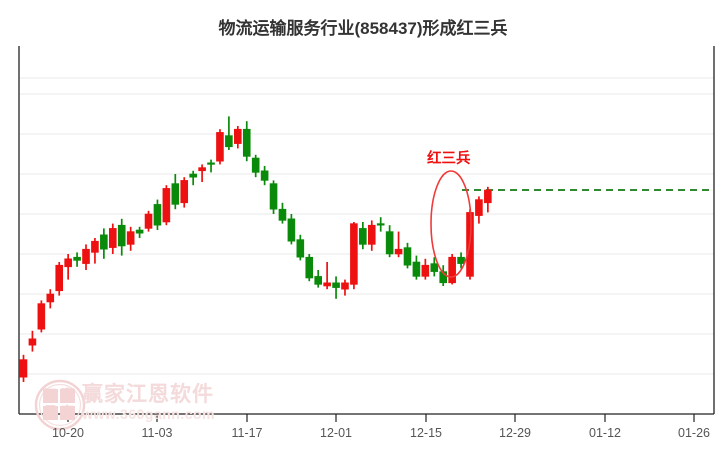 The height and width of the screenshot is (450, 726). Describe the element at coordinates (721, 126) in the screenshot. I see `y-axis-tick-label: 1575` at that location.